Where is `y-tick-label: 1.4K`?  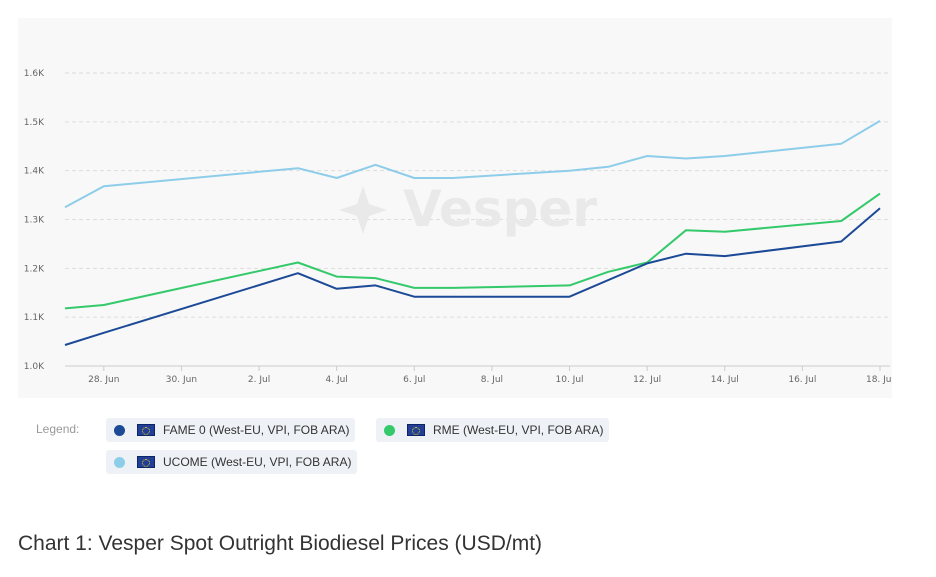 y-tick-label: 1.4K is located at coordinates (34, 172).